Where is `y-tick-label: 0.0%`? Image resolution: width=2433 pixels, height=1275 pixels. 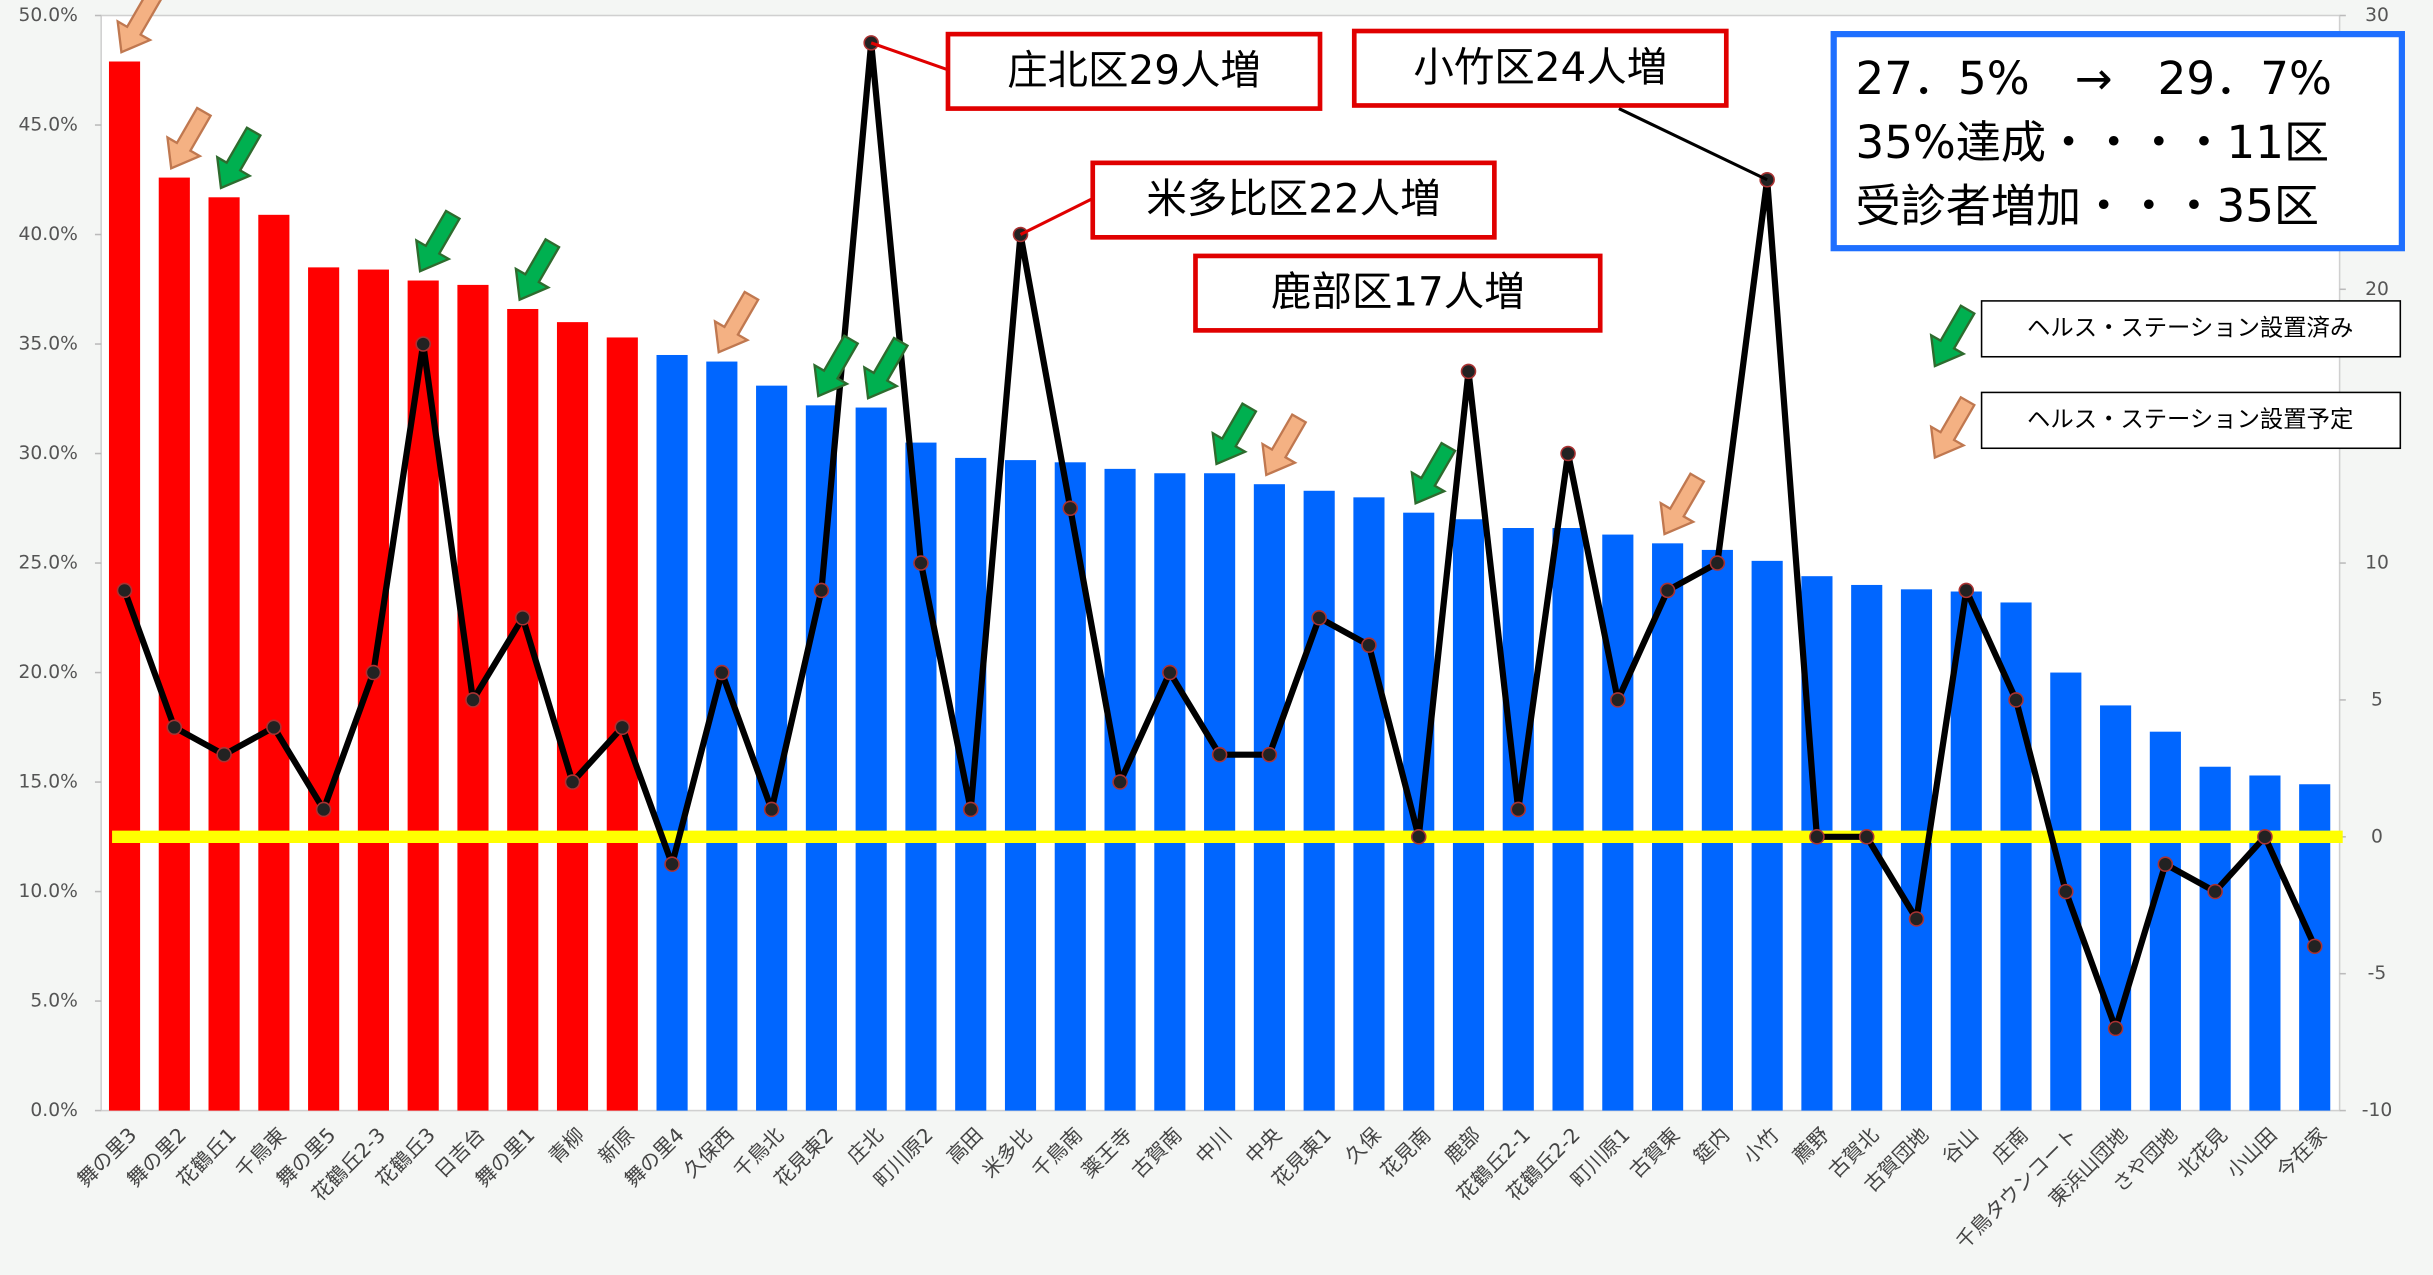 y-tick-label: 0.0% is located at coordinates (53, 1110).